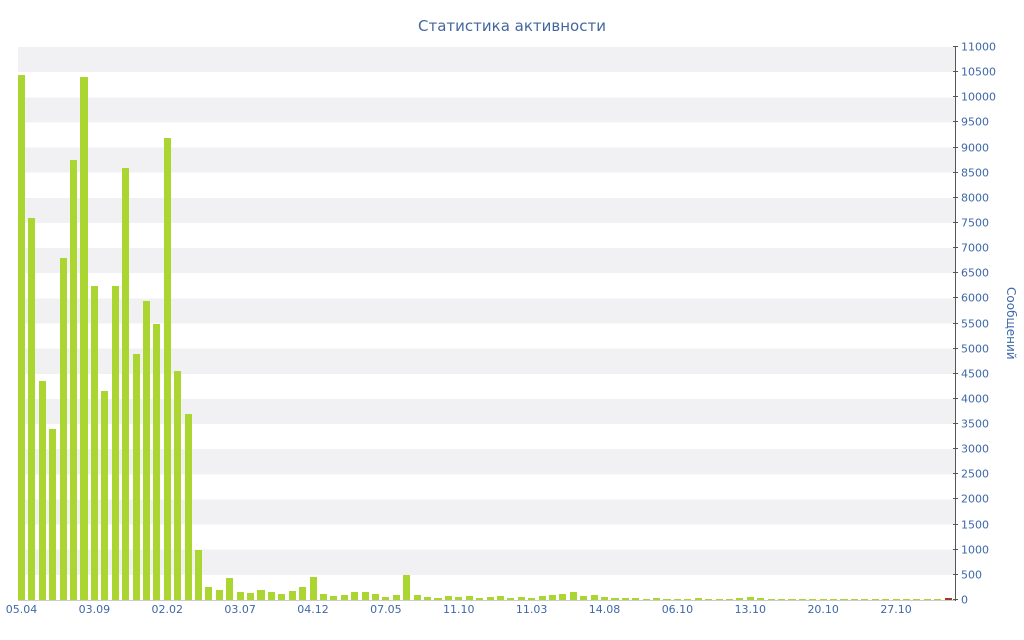 This screenshot has width=1024, height=640. I want to click on y-tick-label: 9000, so click(975, 148).